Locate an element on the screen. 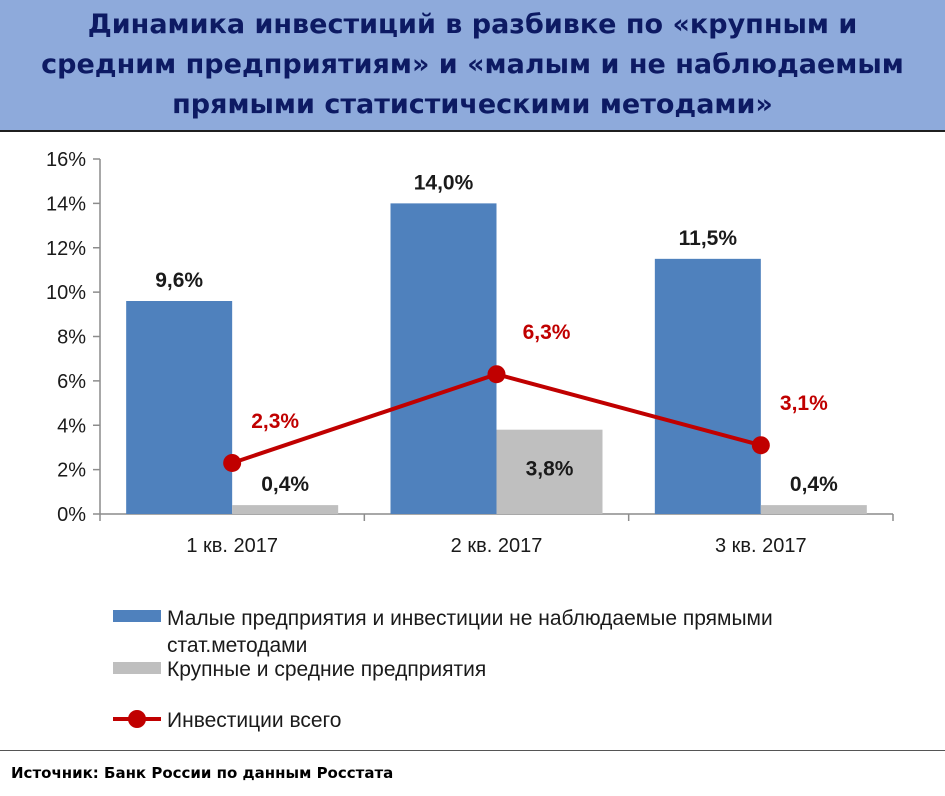 This screenshot has width=945, height=796. y-tick-label: 14% is located at coordinates (66, 204).